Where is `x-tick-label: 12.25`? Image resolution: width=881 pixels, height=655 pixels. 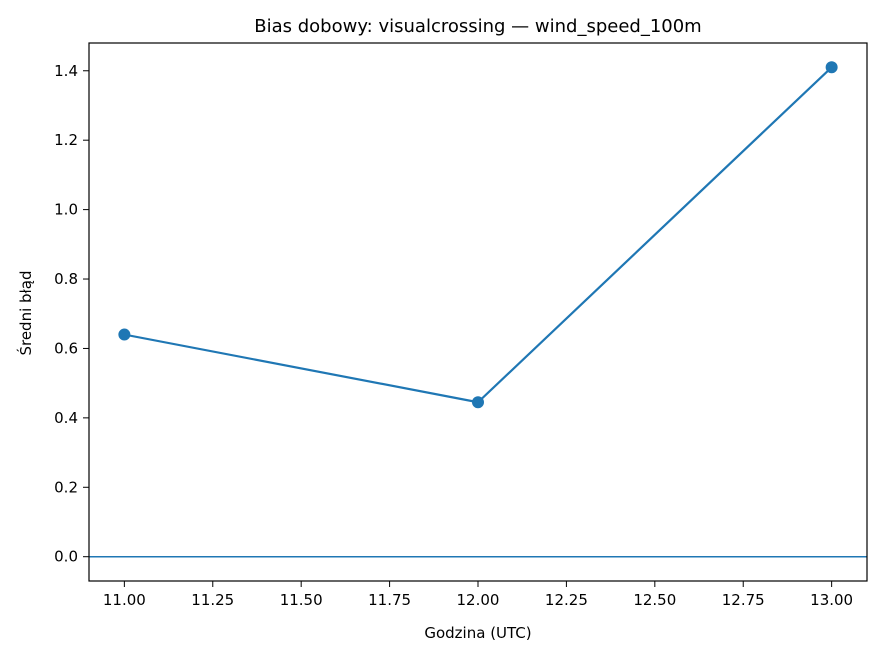 x-tick-label: 12.25 is located at coordinates (566, 600).